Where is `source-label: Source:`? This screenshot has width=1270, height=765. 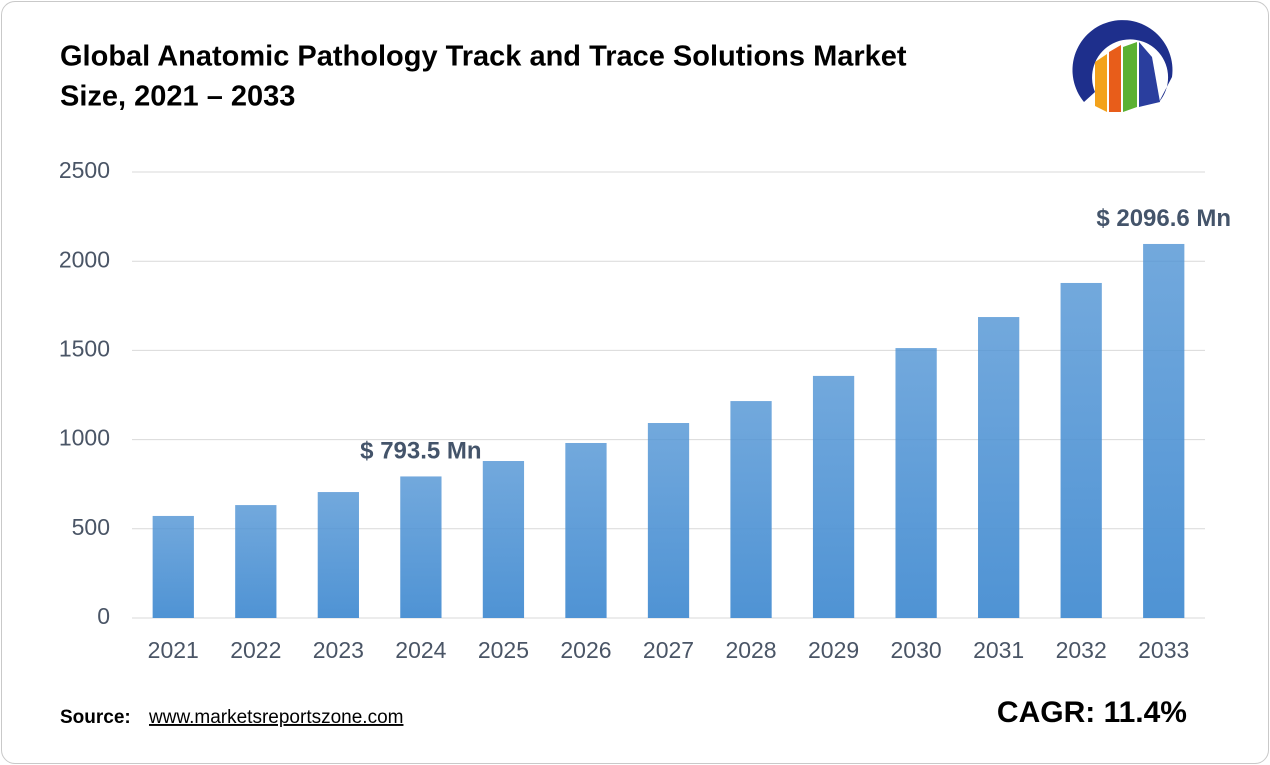
source-label: Source: is located at coordinates (95, 717).